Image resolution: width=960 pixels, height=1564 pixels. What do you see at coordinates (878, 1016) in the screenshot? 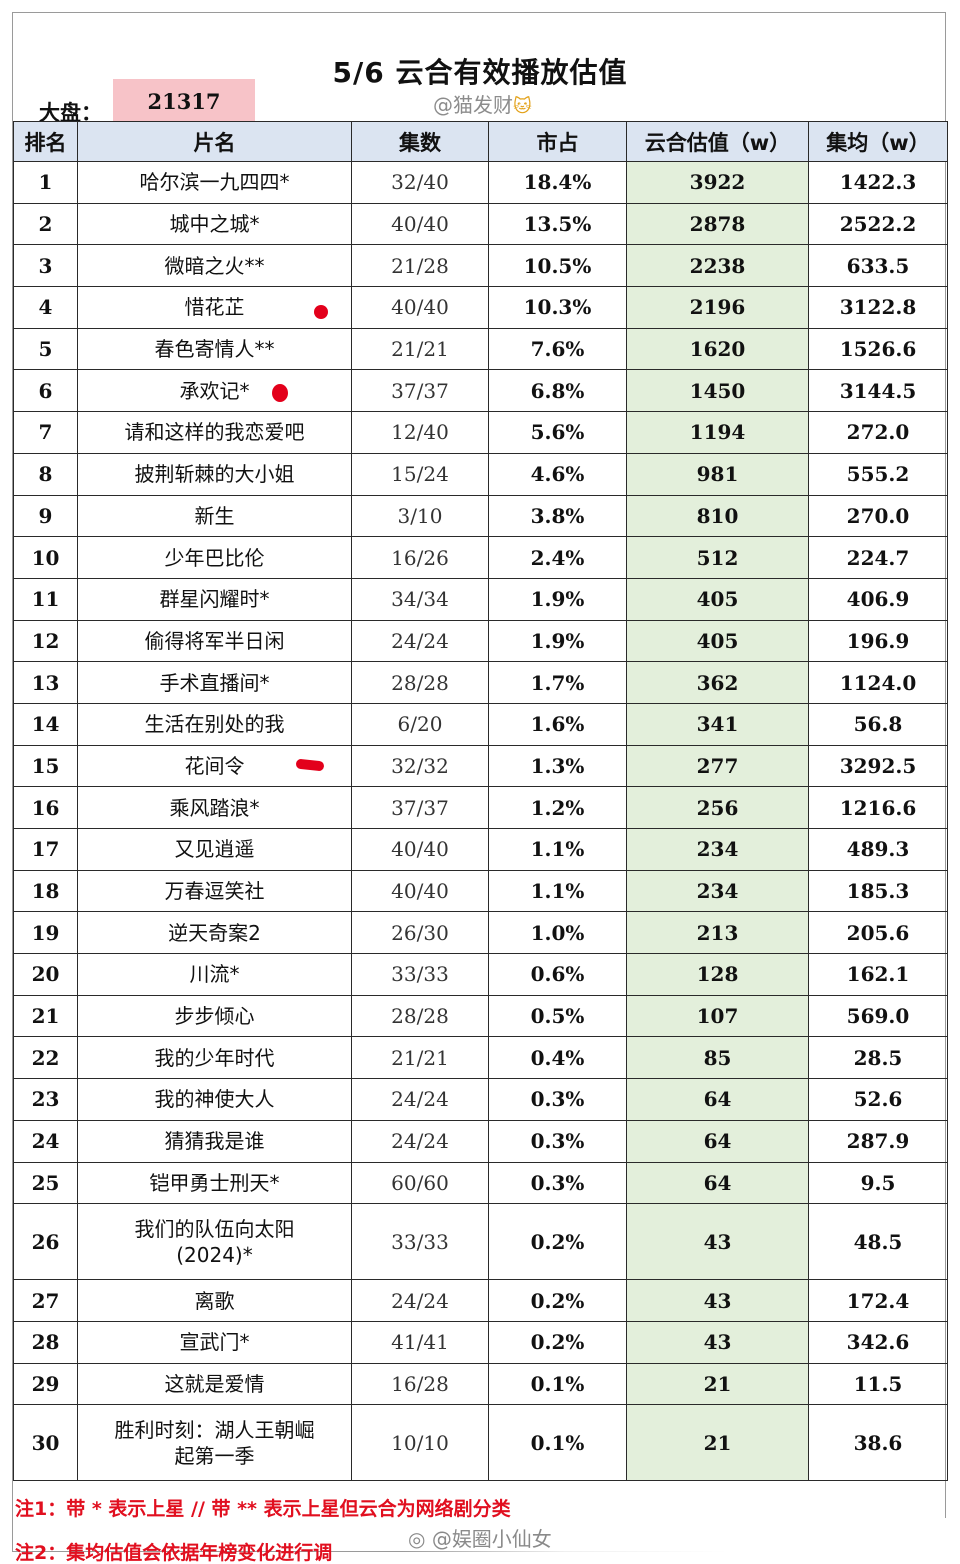
I see `average-cell: 569.0` at bounding box center [878, 1016].